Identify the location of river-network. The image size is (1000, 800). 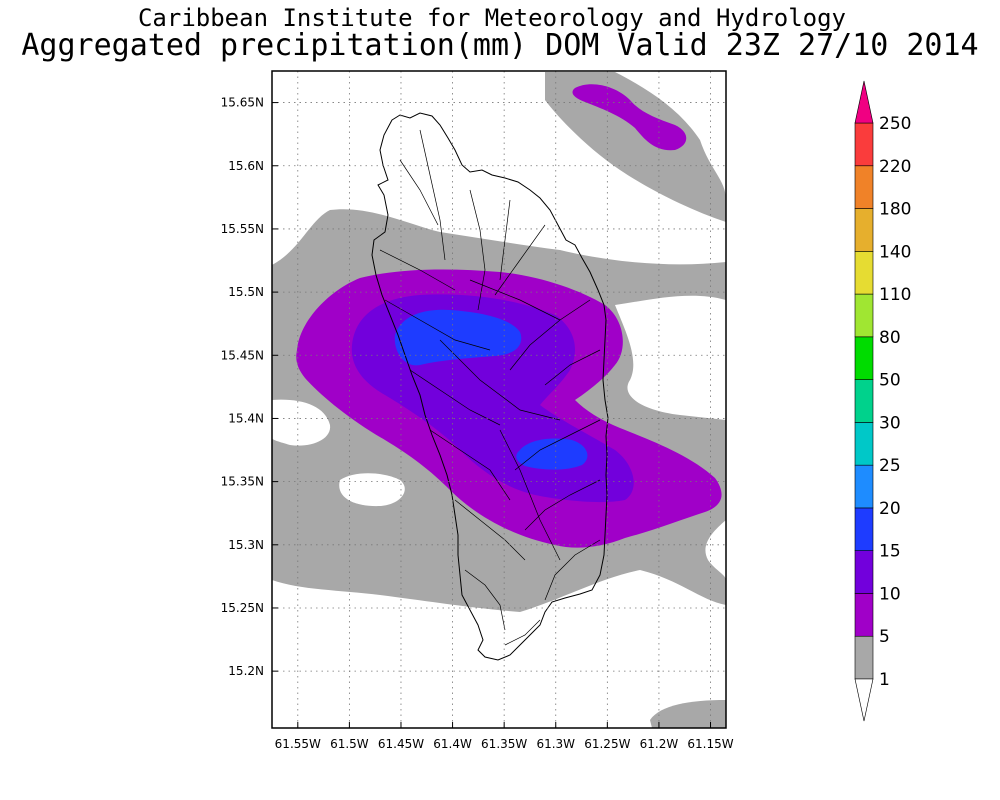
(490, 387).